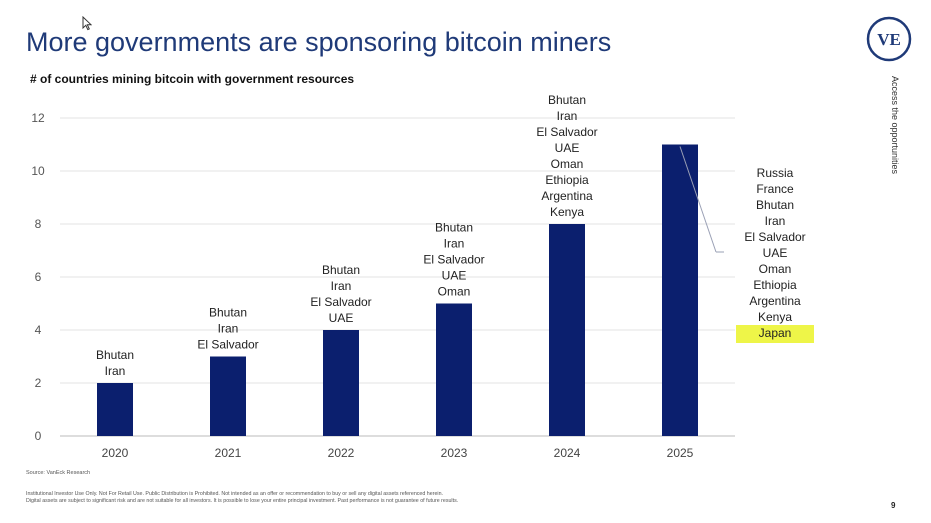 The width and height of the screenshot is (931, 523). I want to click on y-tick-label: 6, so click(38, 277).